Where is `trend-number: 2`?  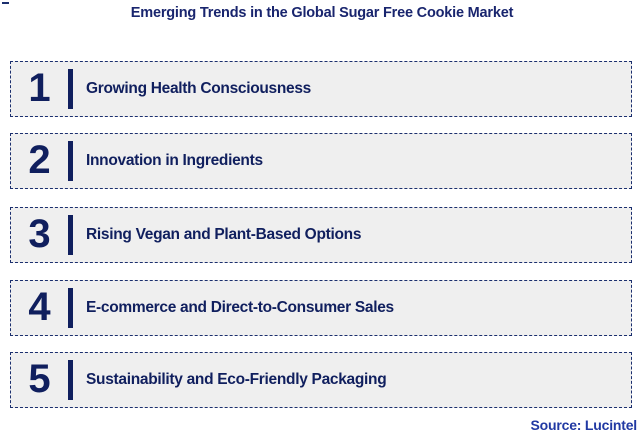 trend-number: 2 is located at coordinates (39, 160).